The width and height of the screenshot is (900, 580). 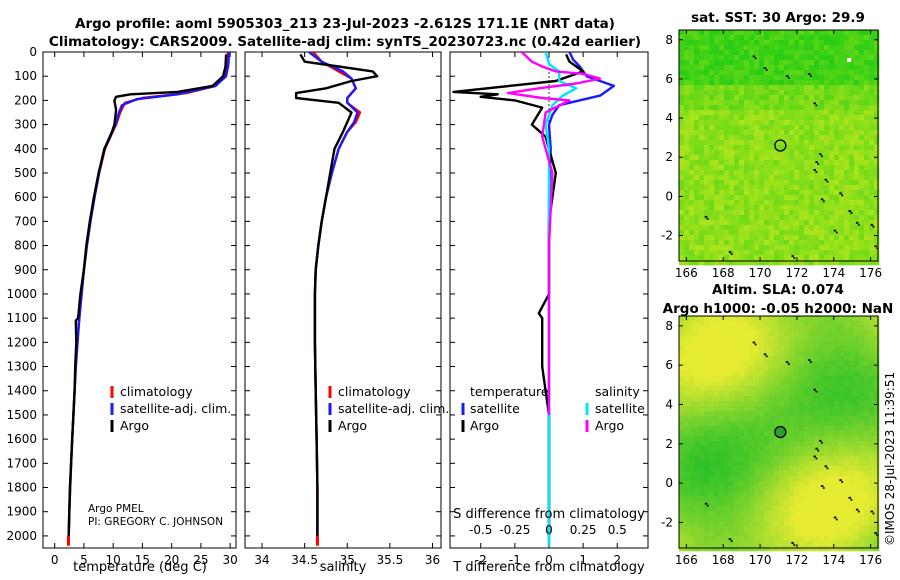 What do you see at coordinates (754, 342) in the screenshot?
I see `island-dot` at bounding box center [754, 342].